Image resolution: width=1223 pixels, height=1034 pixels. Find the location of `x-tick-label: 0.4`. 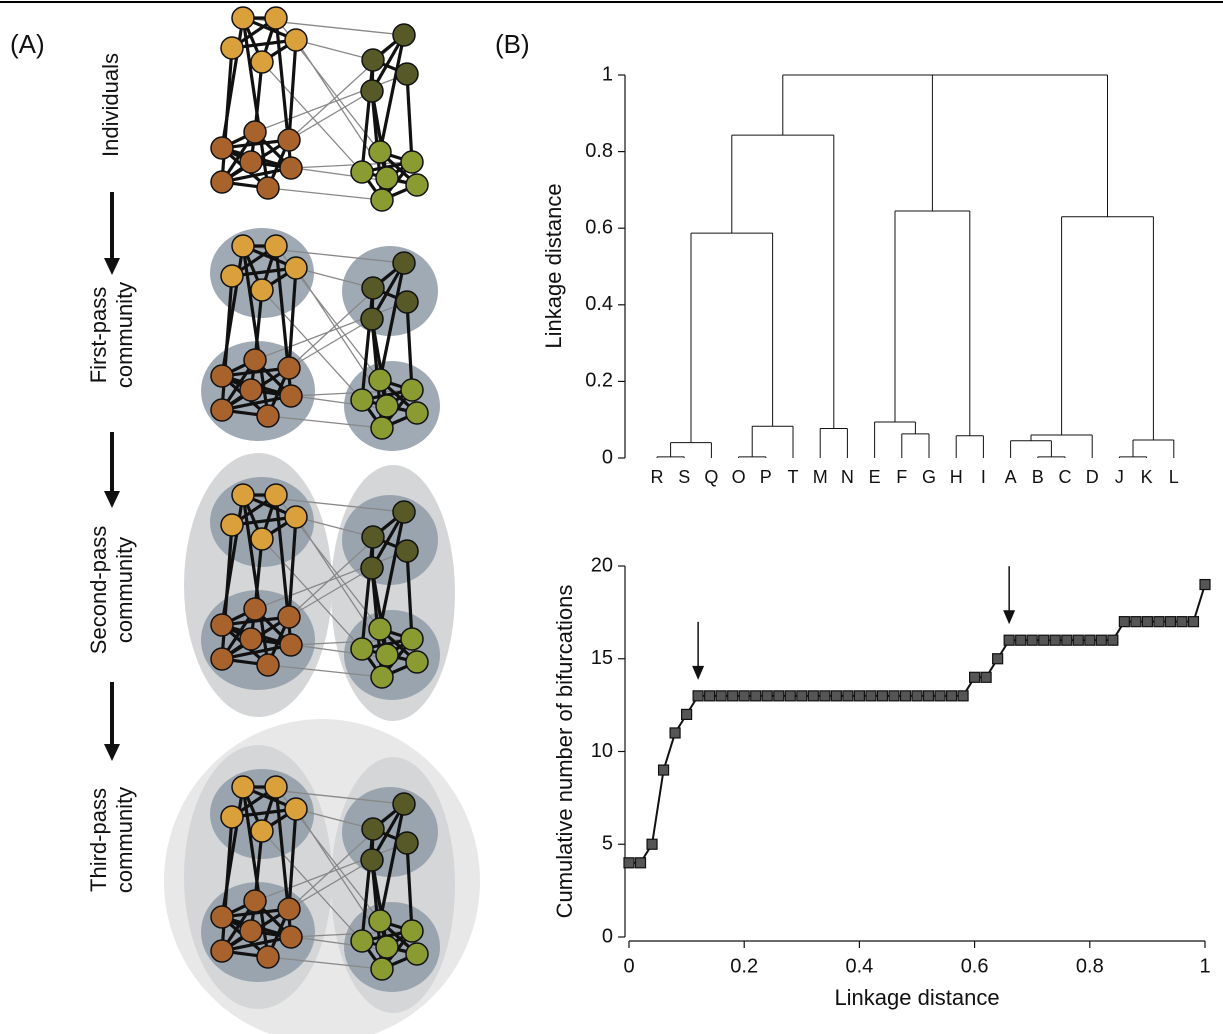

x-tick-label: 0.4 is located at coordinates (859, 966).